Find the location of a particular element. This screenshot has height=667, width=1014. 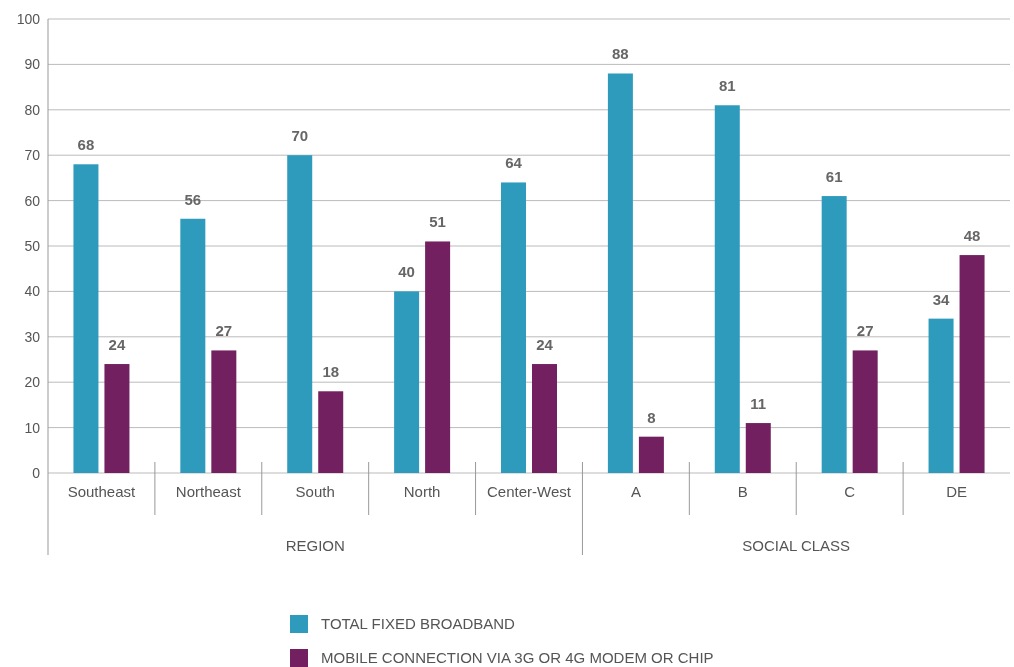

data-label: 51 is located at coordinates (437, 222).